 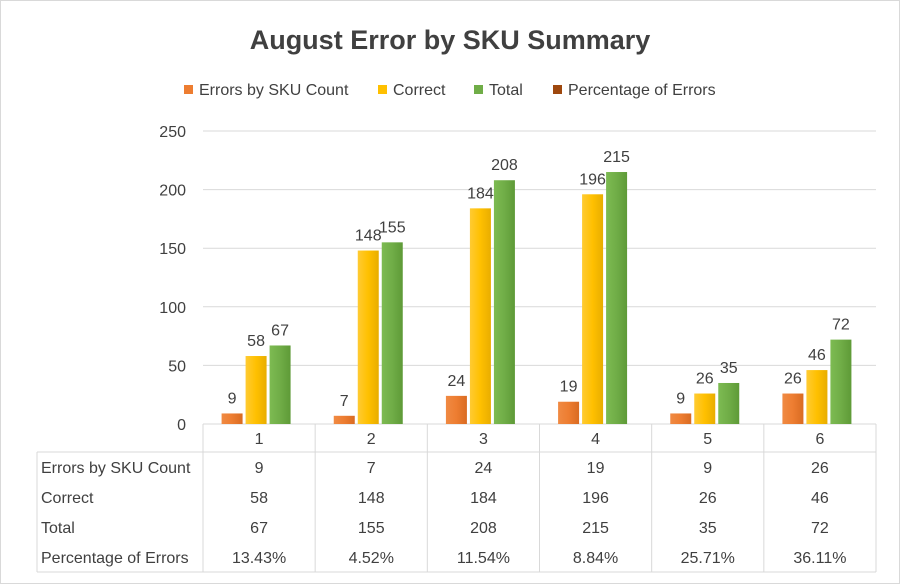 What do you see at coordinates (177, 366) in the screenshot?
I see `y-tick-label: 50` at bounding box center [177, 366].